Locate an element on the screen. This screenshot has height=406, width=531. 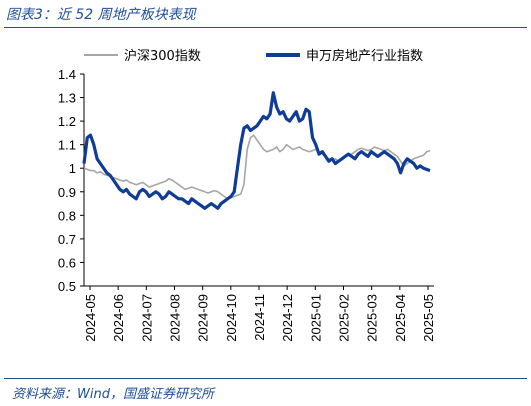
x-tick-label: 2025-04 is located at coordinates (400, 318).